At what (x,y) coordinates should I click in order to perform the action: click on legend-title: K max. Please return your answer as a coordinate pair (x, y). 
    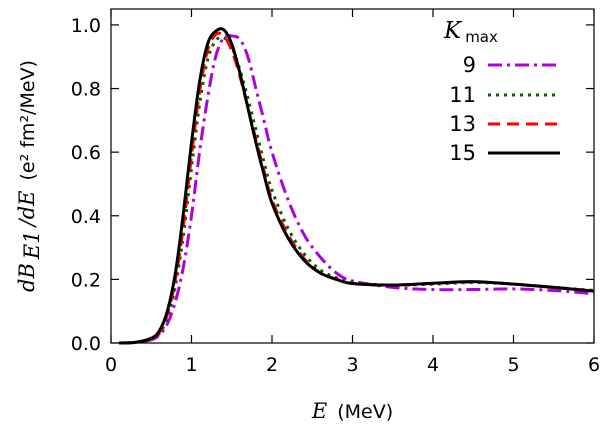
    Looking at the image, I should click on (470, 32).